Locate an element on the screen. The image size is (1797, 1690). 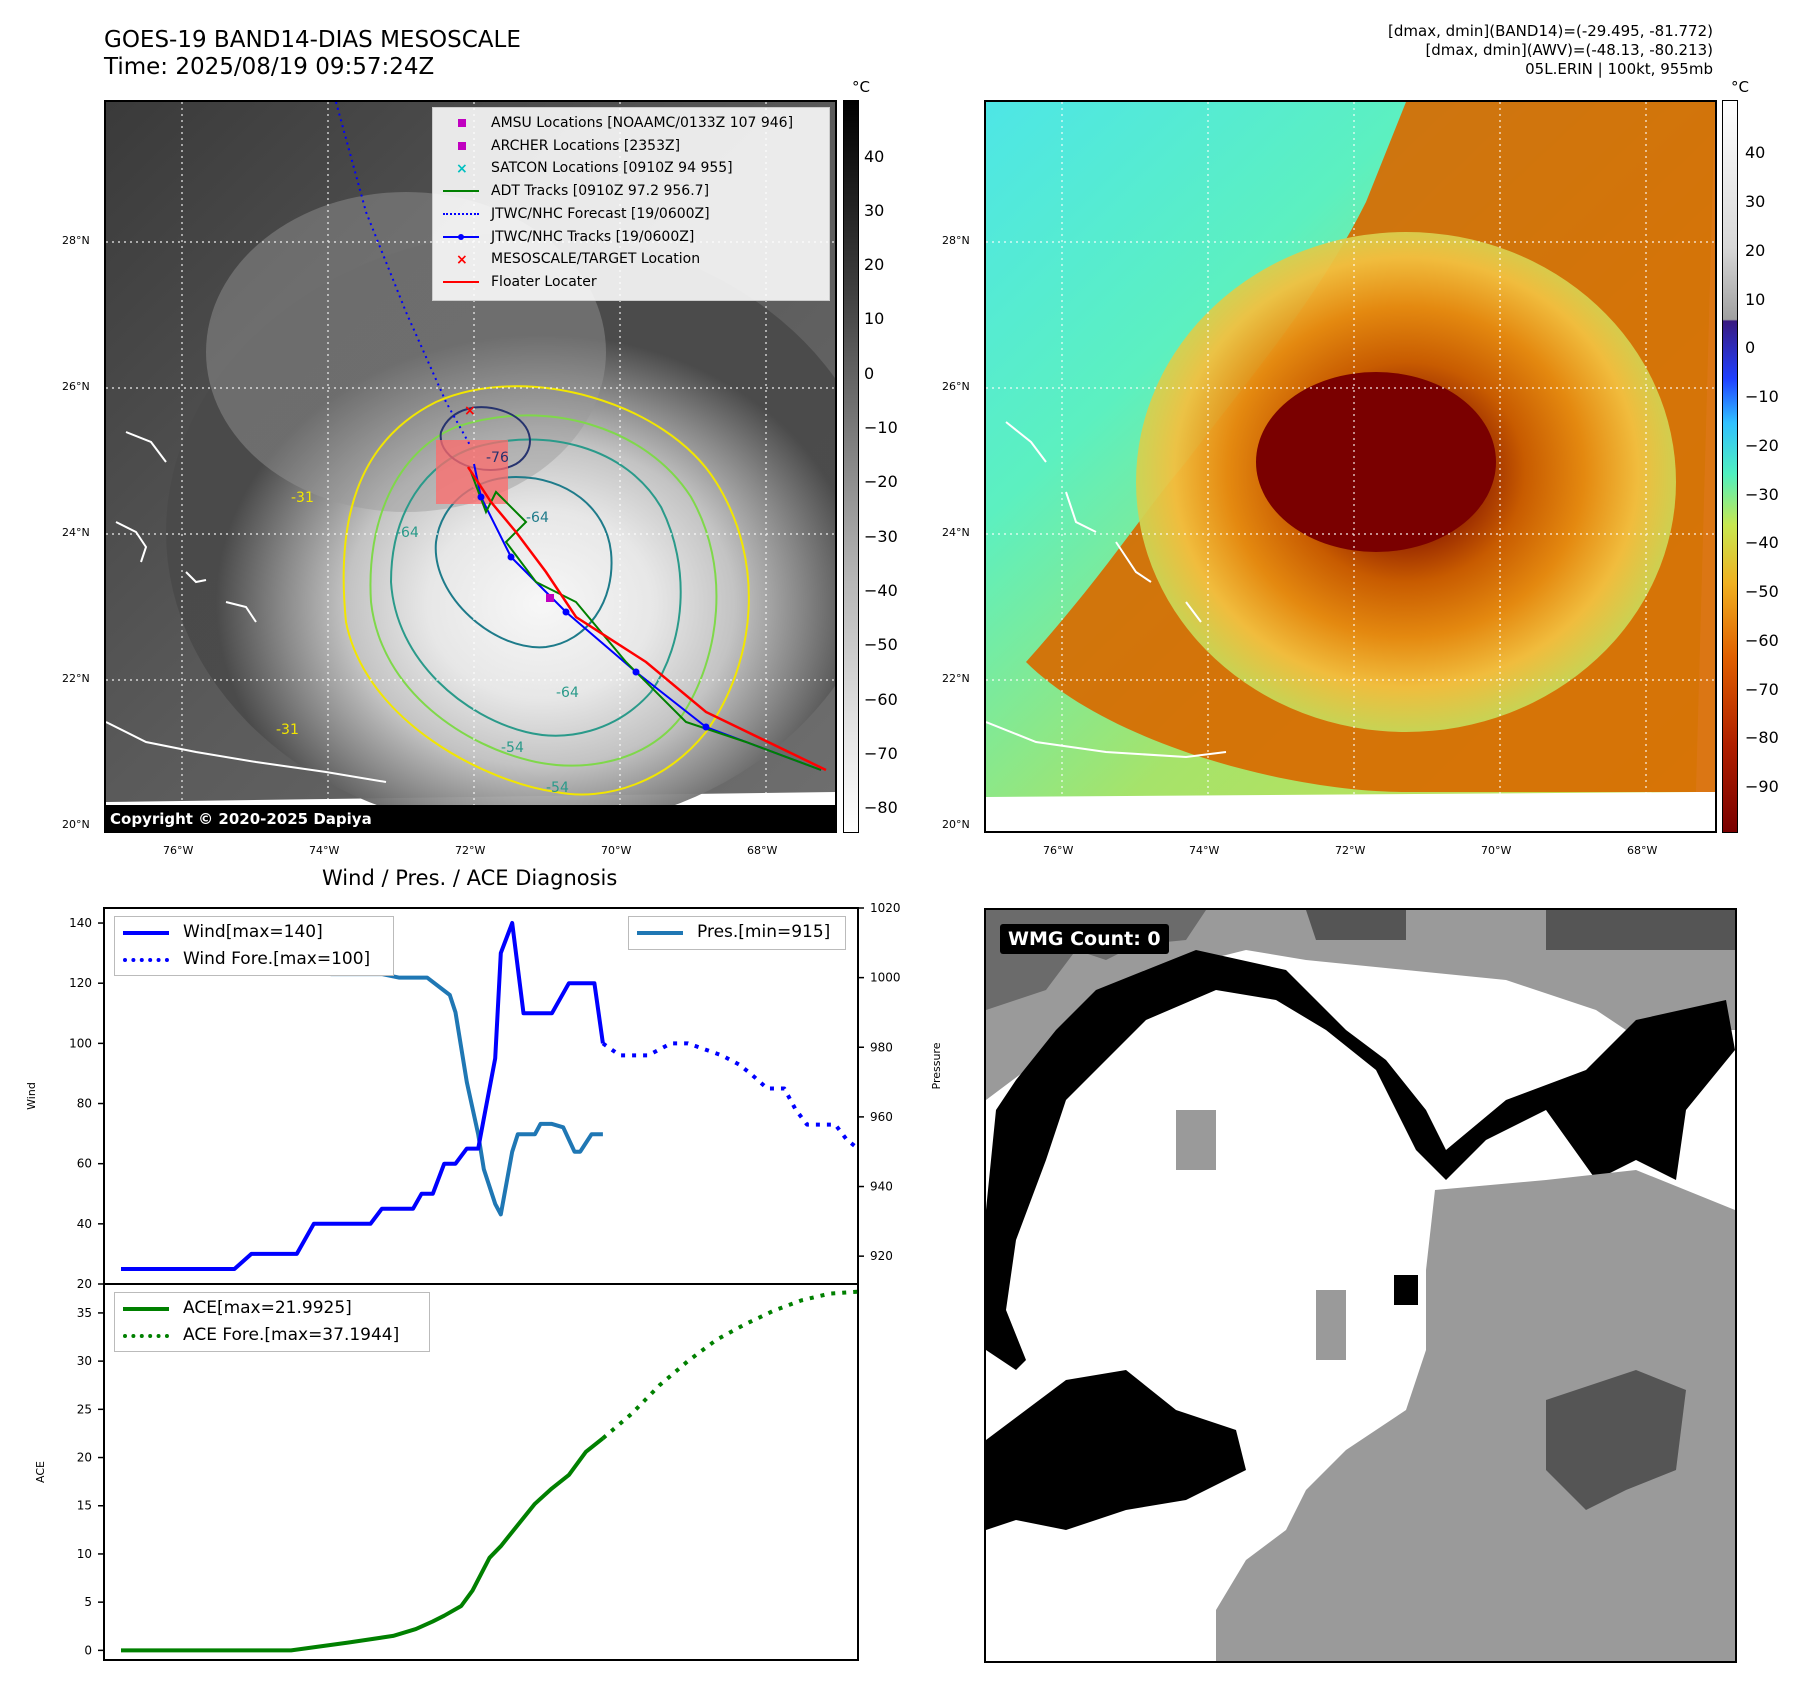
wind-ytick-label: 40 is located at coordinates (84, 1224).